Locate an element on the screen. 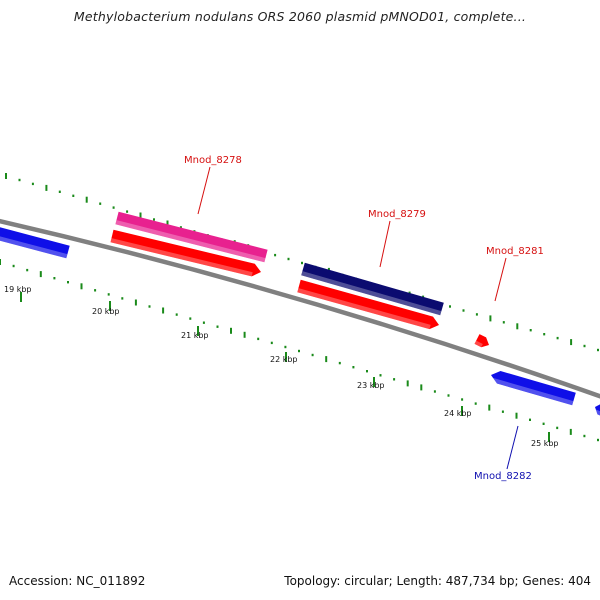 Image resolution: width=600 pixels, height=600 pixels. callout-mnod-8281-leader is located at coordinates (500, 279).